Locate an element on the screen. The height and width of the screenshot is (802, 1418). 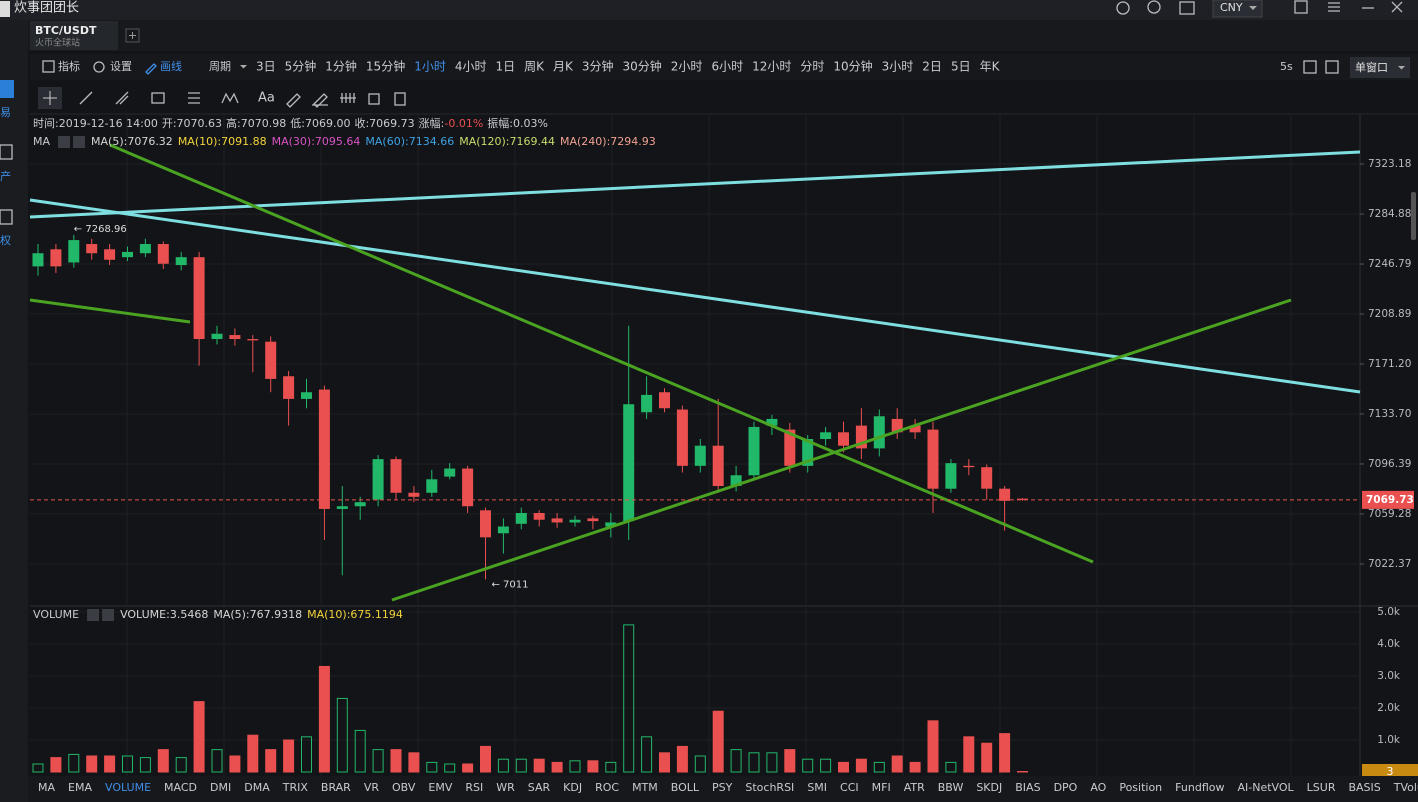
indicator-tab: EMA is located at coordinates (80, 787).